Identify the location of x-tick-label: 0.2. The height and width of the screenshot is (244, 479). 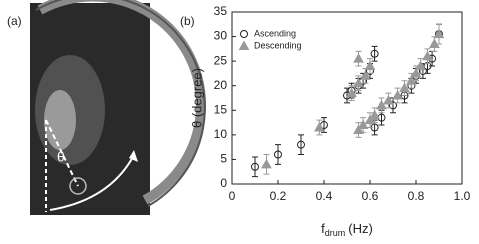
(278, 196).